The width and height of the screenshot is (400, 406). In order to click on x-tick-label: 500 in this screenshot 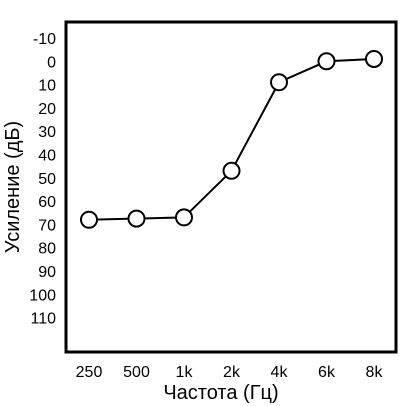, I will do `click(136, 372)`.